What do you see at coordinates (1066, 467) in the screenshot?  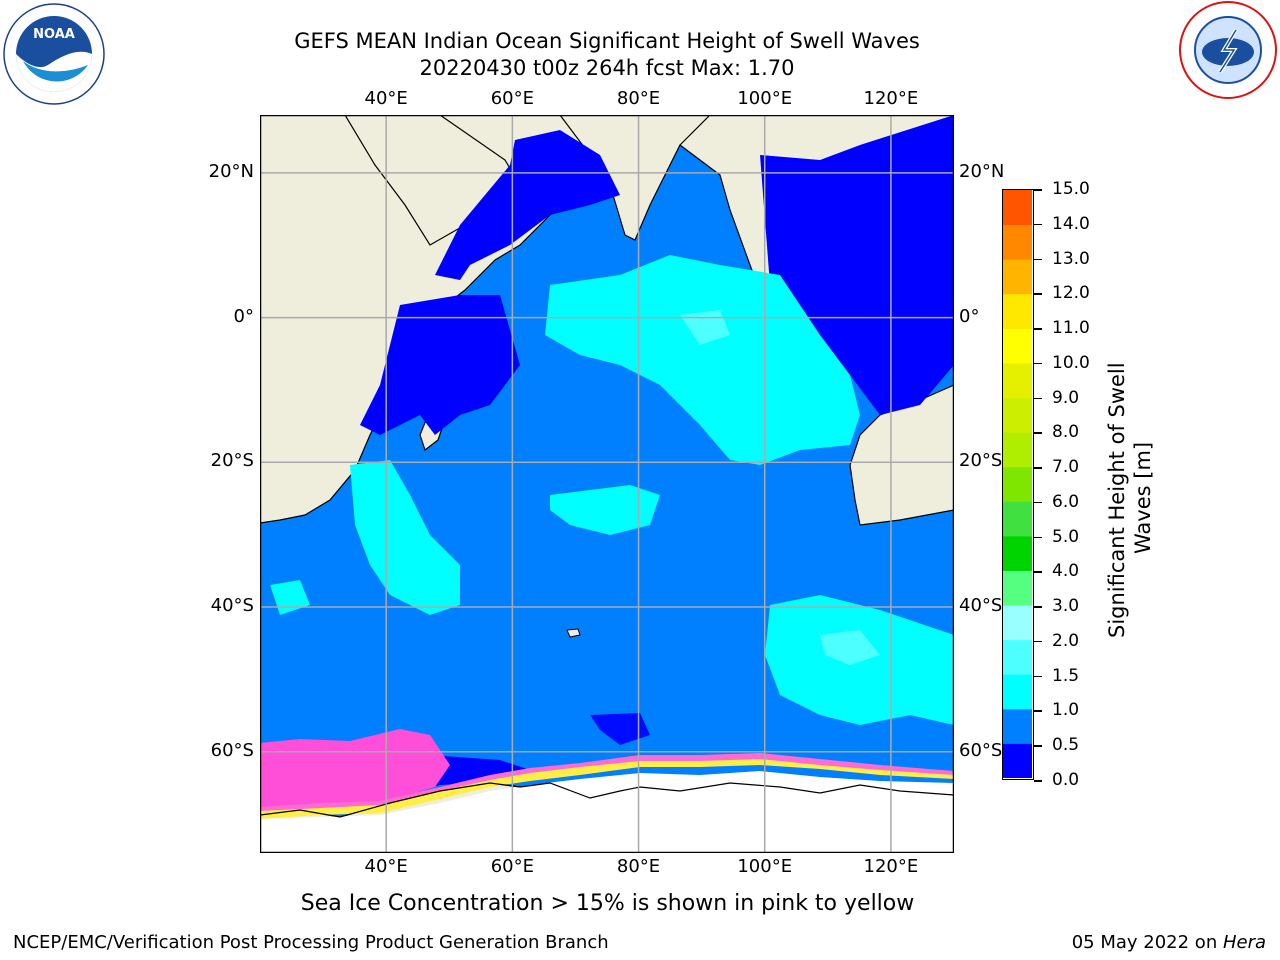 I see `colorbar-tick-label: 7.0` at bounding box center [1066, 467].